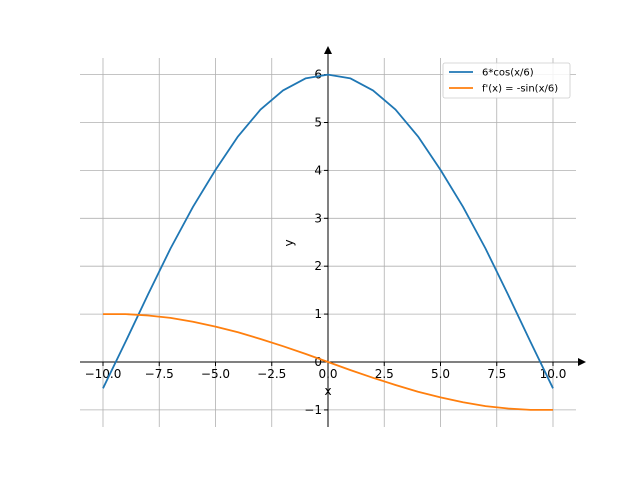 Image resolution: width=640 pixels, height=480 pixels. I want to click on y-tick-label: 3, so click(318, 218).